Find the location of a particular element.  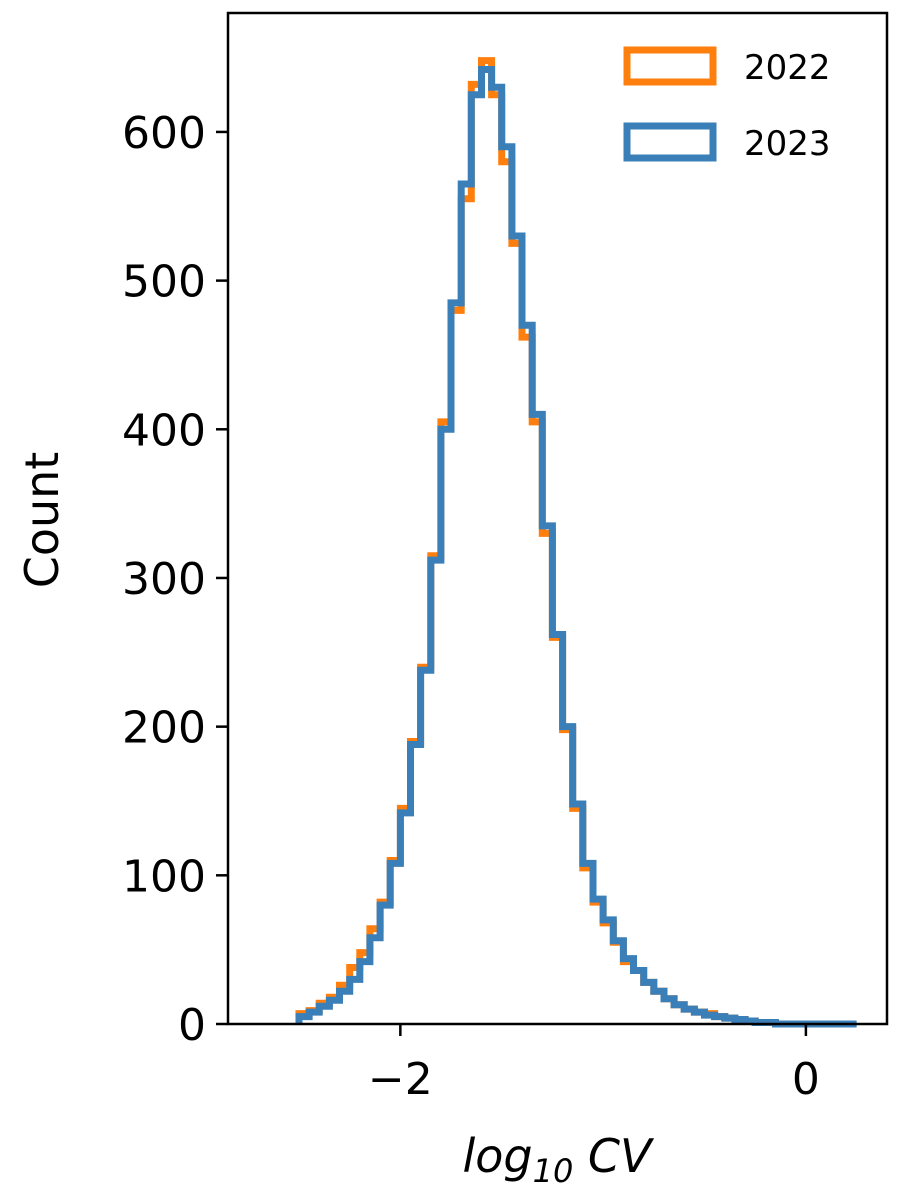

x-axis-title-rest: CV is located at coordinates (614, 1156).